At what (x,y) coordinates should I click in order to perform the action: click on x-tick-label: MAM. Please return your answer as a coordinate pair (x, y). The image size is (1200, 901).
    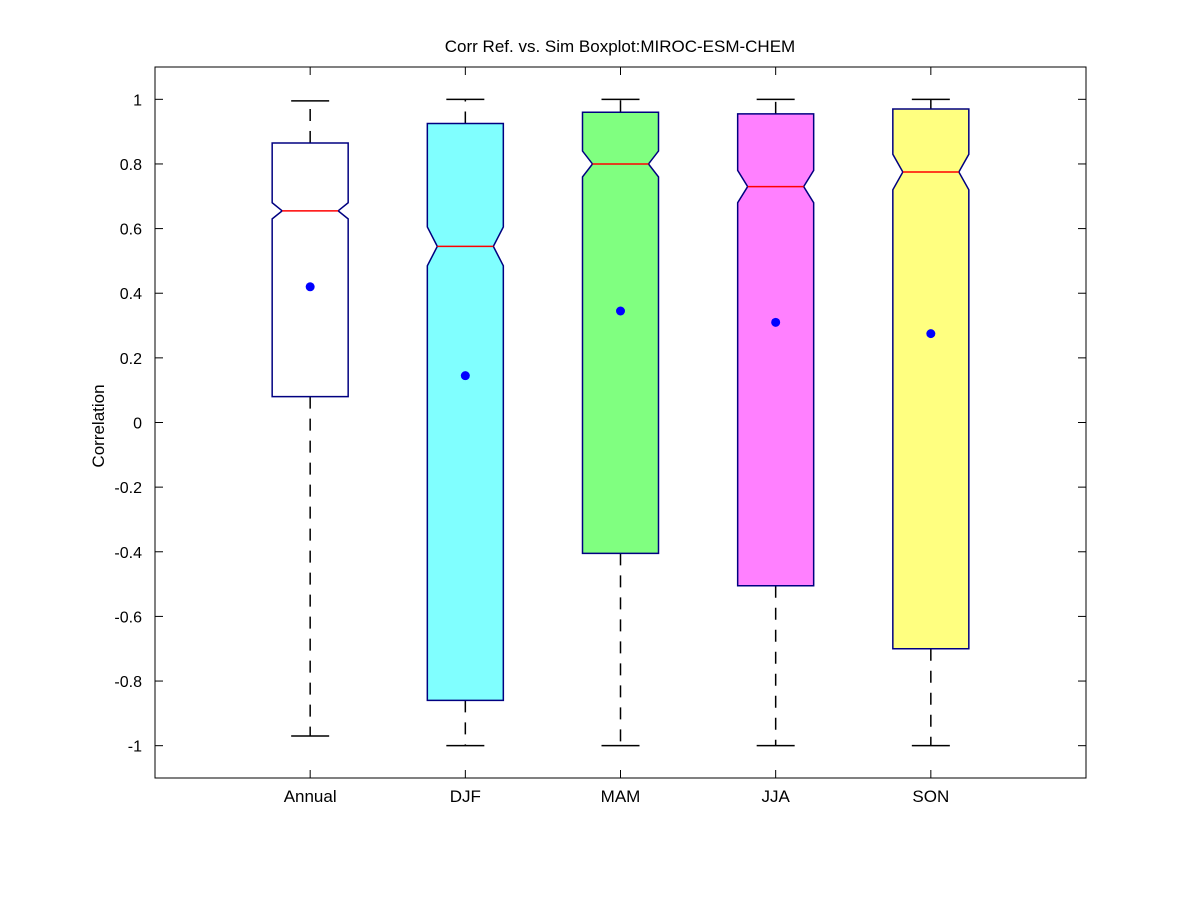
    Looking at the image, I should click on (621, 796).